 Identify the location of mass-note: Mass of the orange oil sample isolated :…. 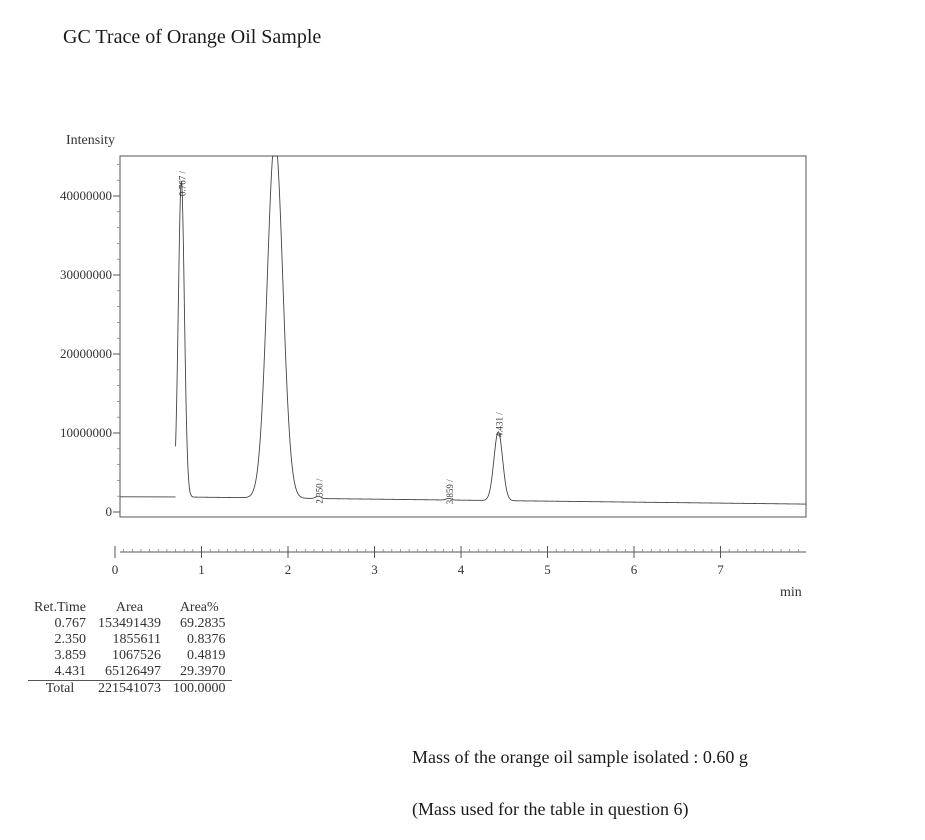
(580, 757).